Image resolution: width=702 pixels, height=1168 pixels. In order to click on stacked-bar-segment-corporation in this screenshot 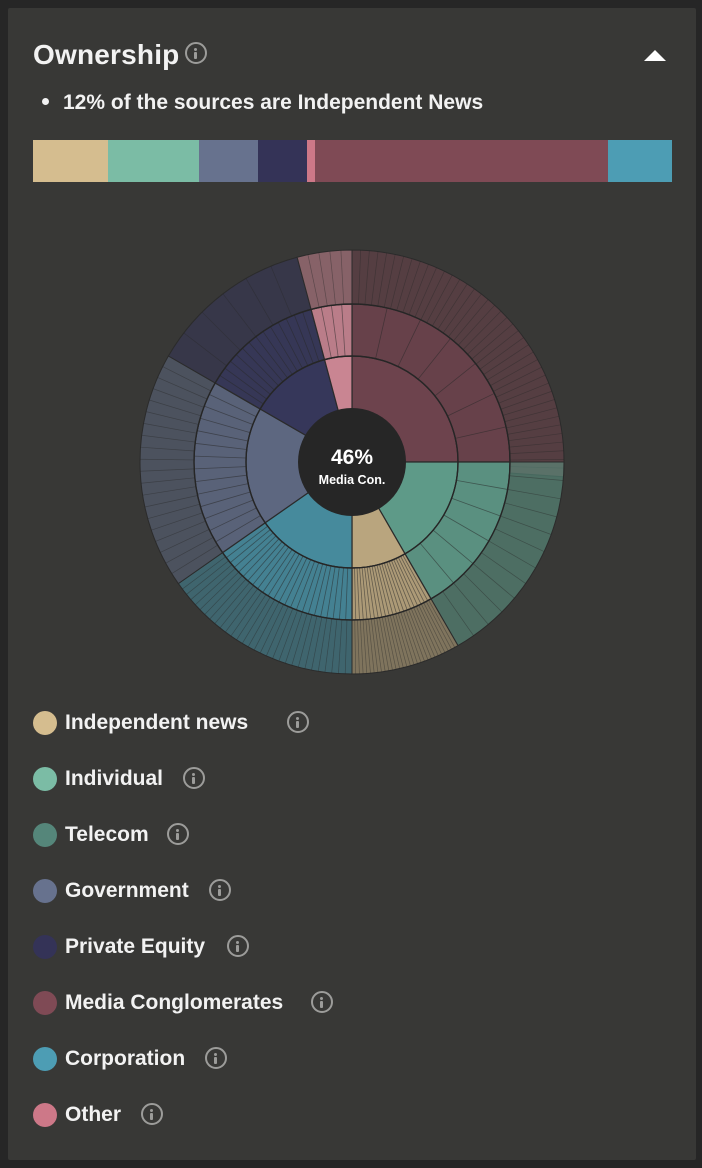, I will do `click(640, 161)`.